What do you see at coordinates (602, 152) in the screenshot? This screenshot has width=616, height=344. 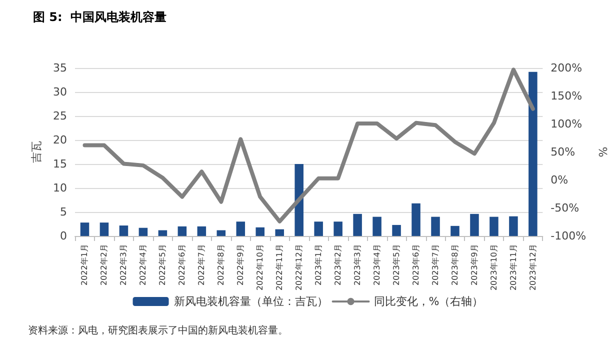 I see `y2-axis-title: %` at bounding box center [602, 152].